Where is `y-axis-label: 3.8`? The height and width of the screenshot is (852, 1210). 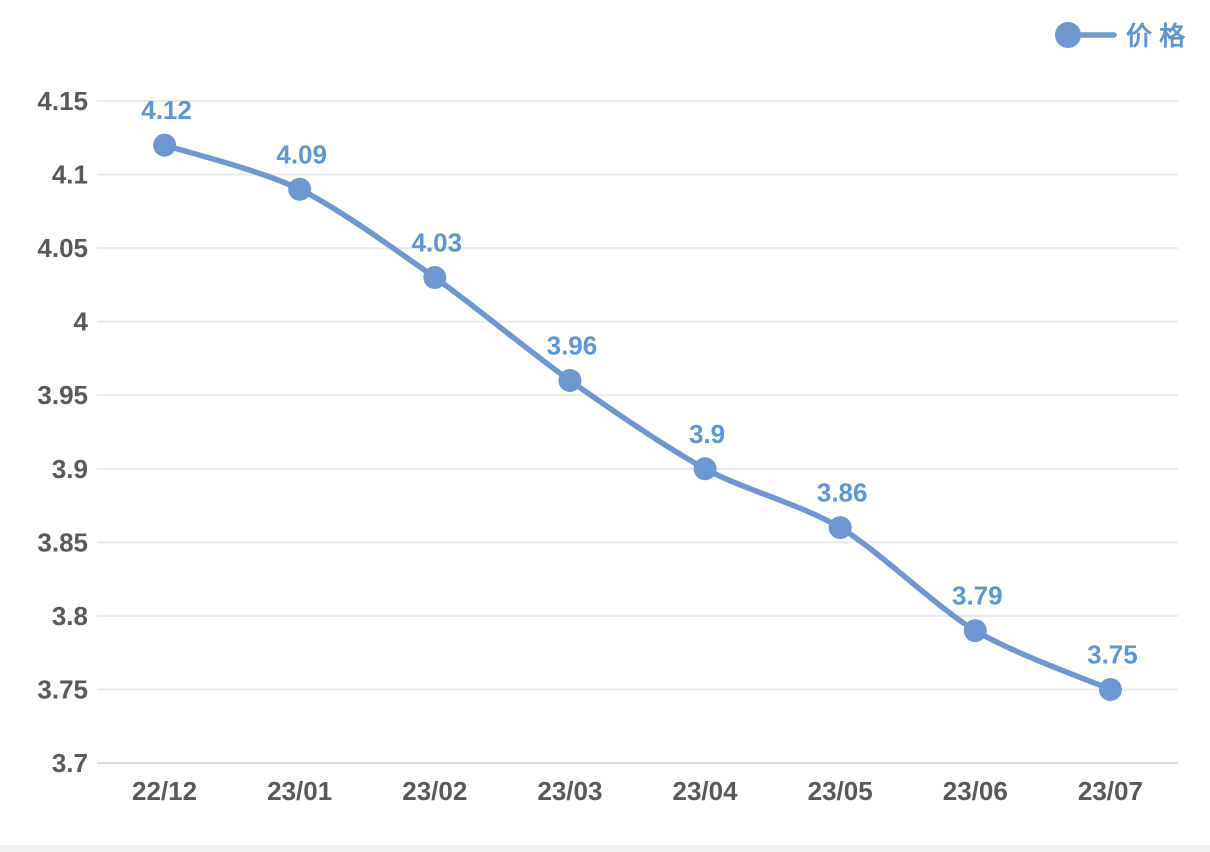 y-axis-label: 3.8 is located at coordinates (70, 616).